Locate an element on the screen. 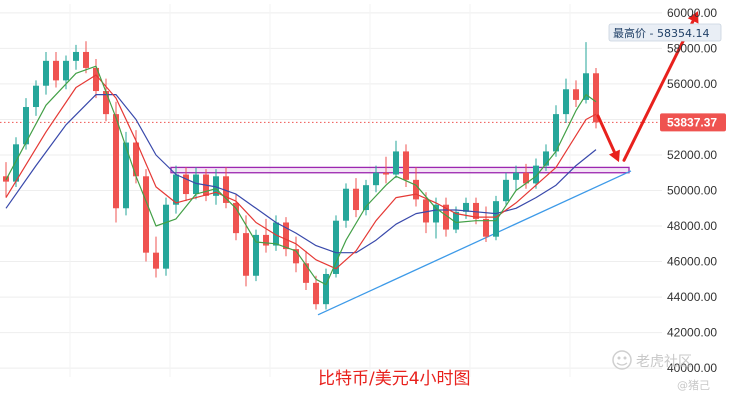 The width and height of the screenshot is (729, 404). current-price-badge-bg is located at coordinates (693, 122).